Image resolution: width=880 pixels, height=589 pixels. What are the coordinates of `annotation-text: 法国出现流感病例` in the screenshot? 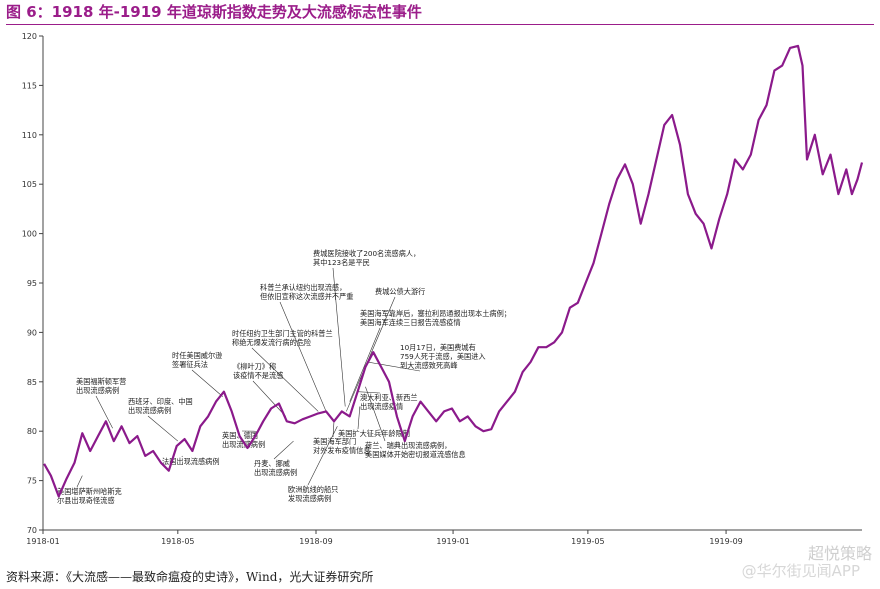 It's located at (191, 461).